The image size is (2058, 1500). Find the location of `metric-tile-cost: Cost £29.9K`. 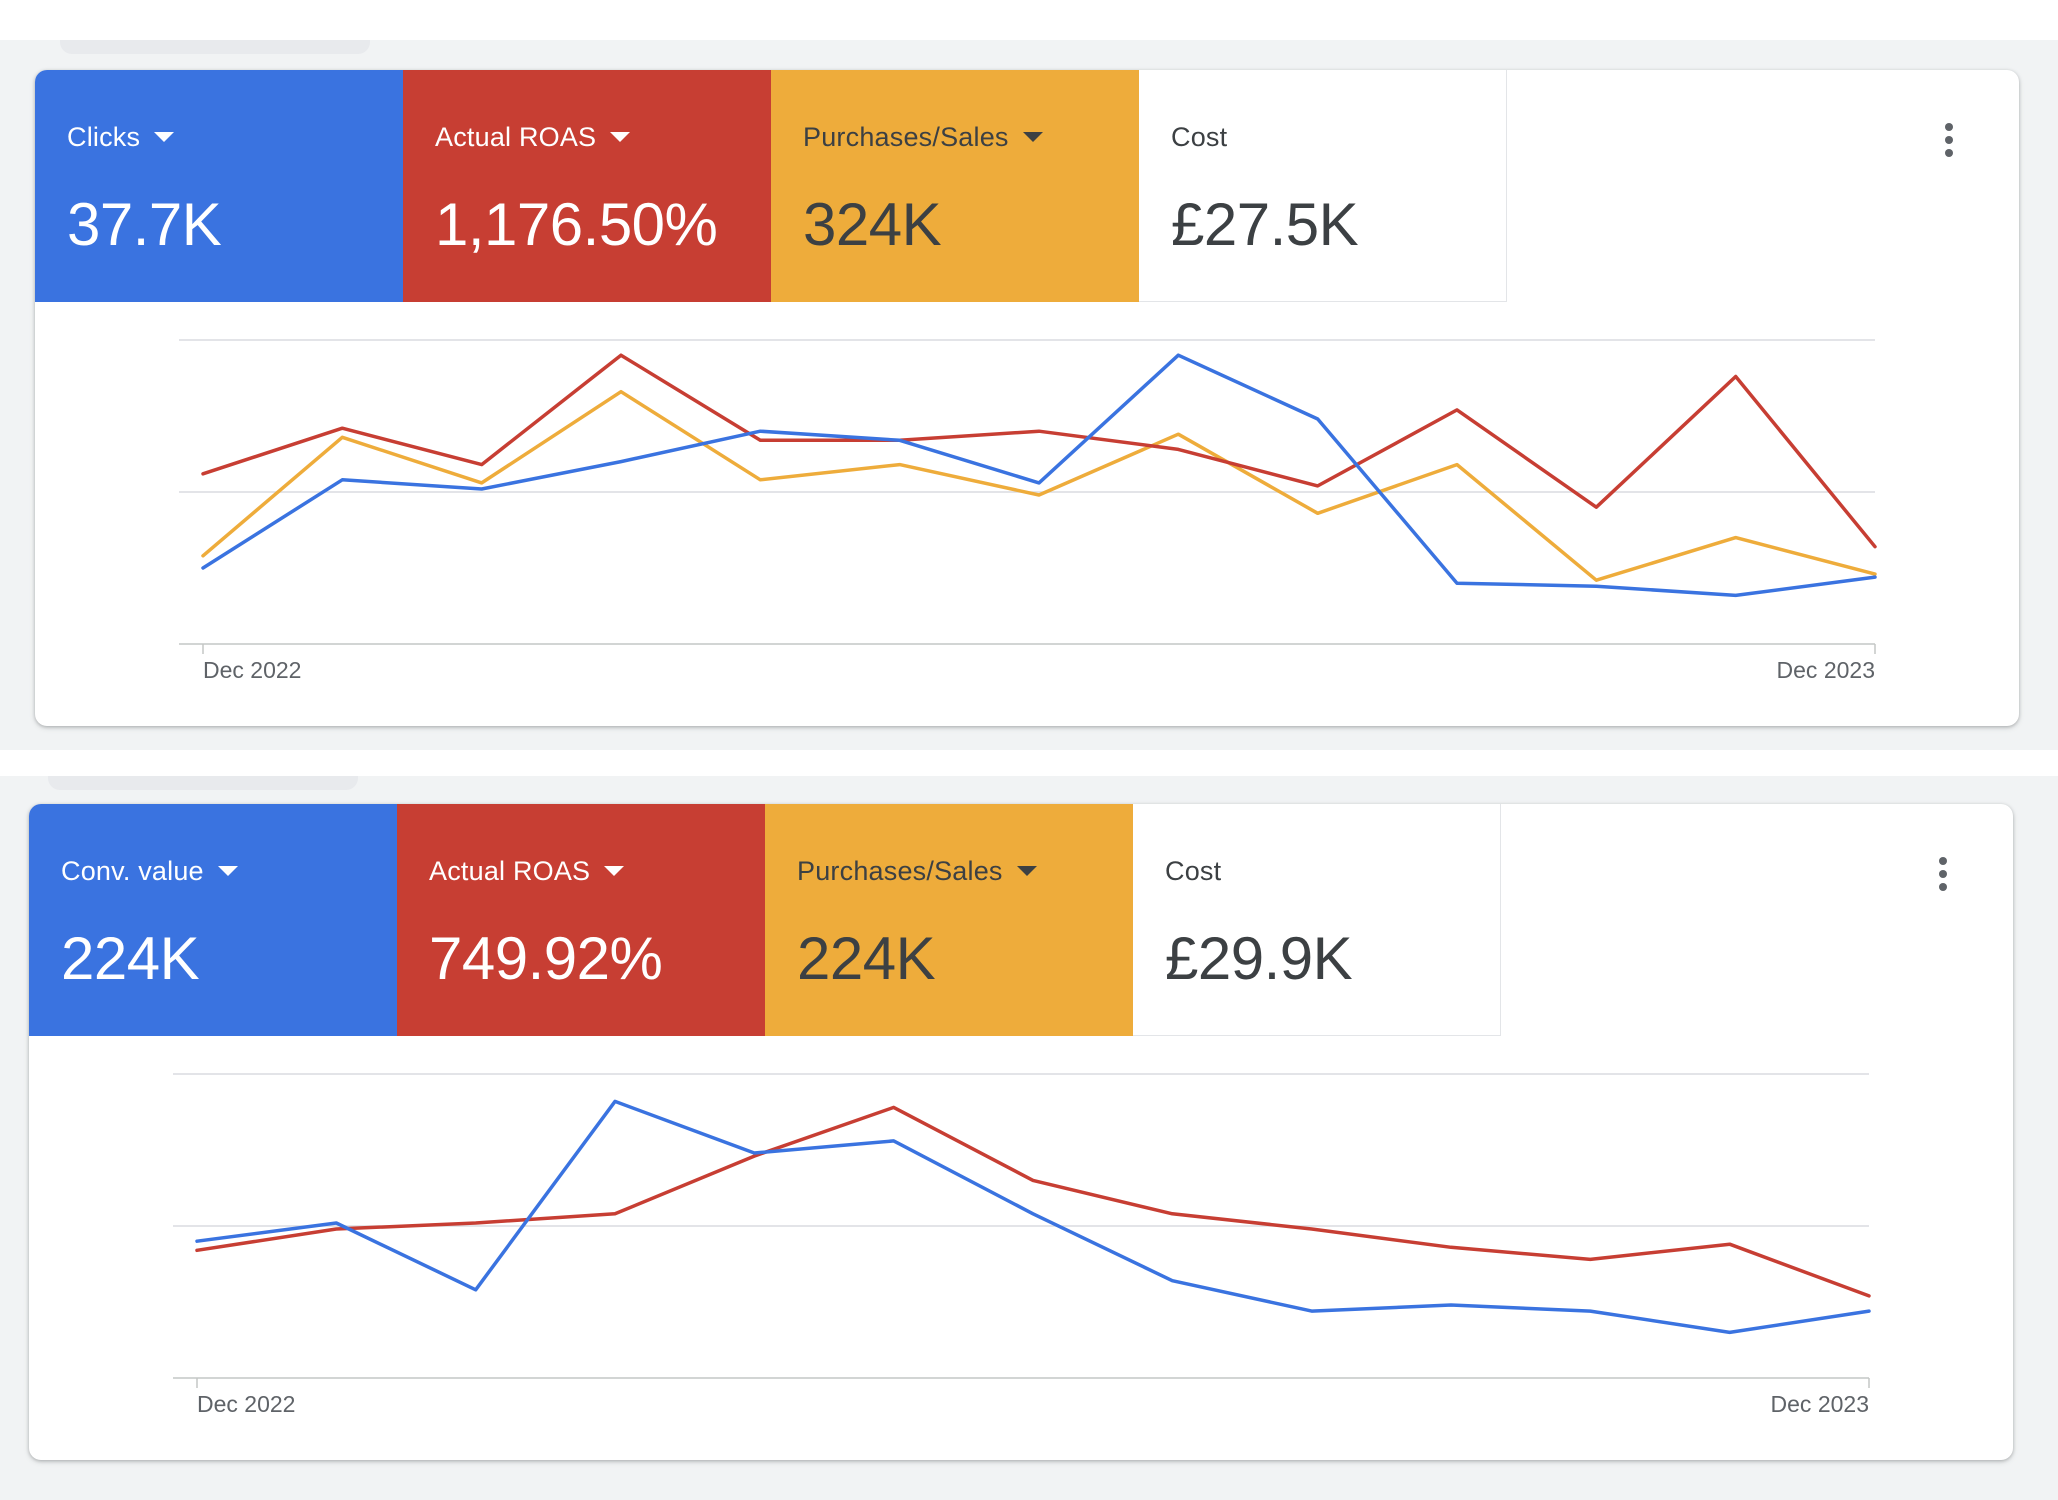

metric-tile-cost: Cost £29.9K is located at coordinates (1317, 920).